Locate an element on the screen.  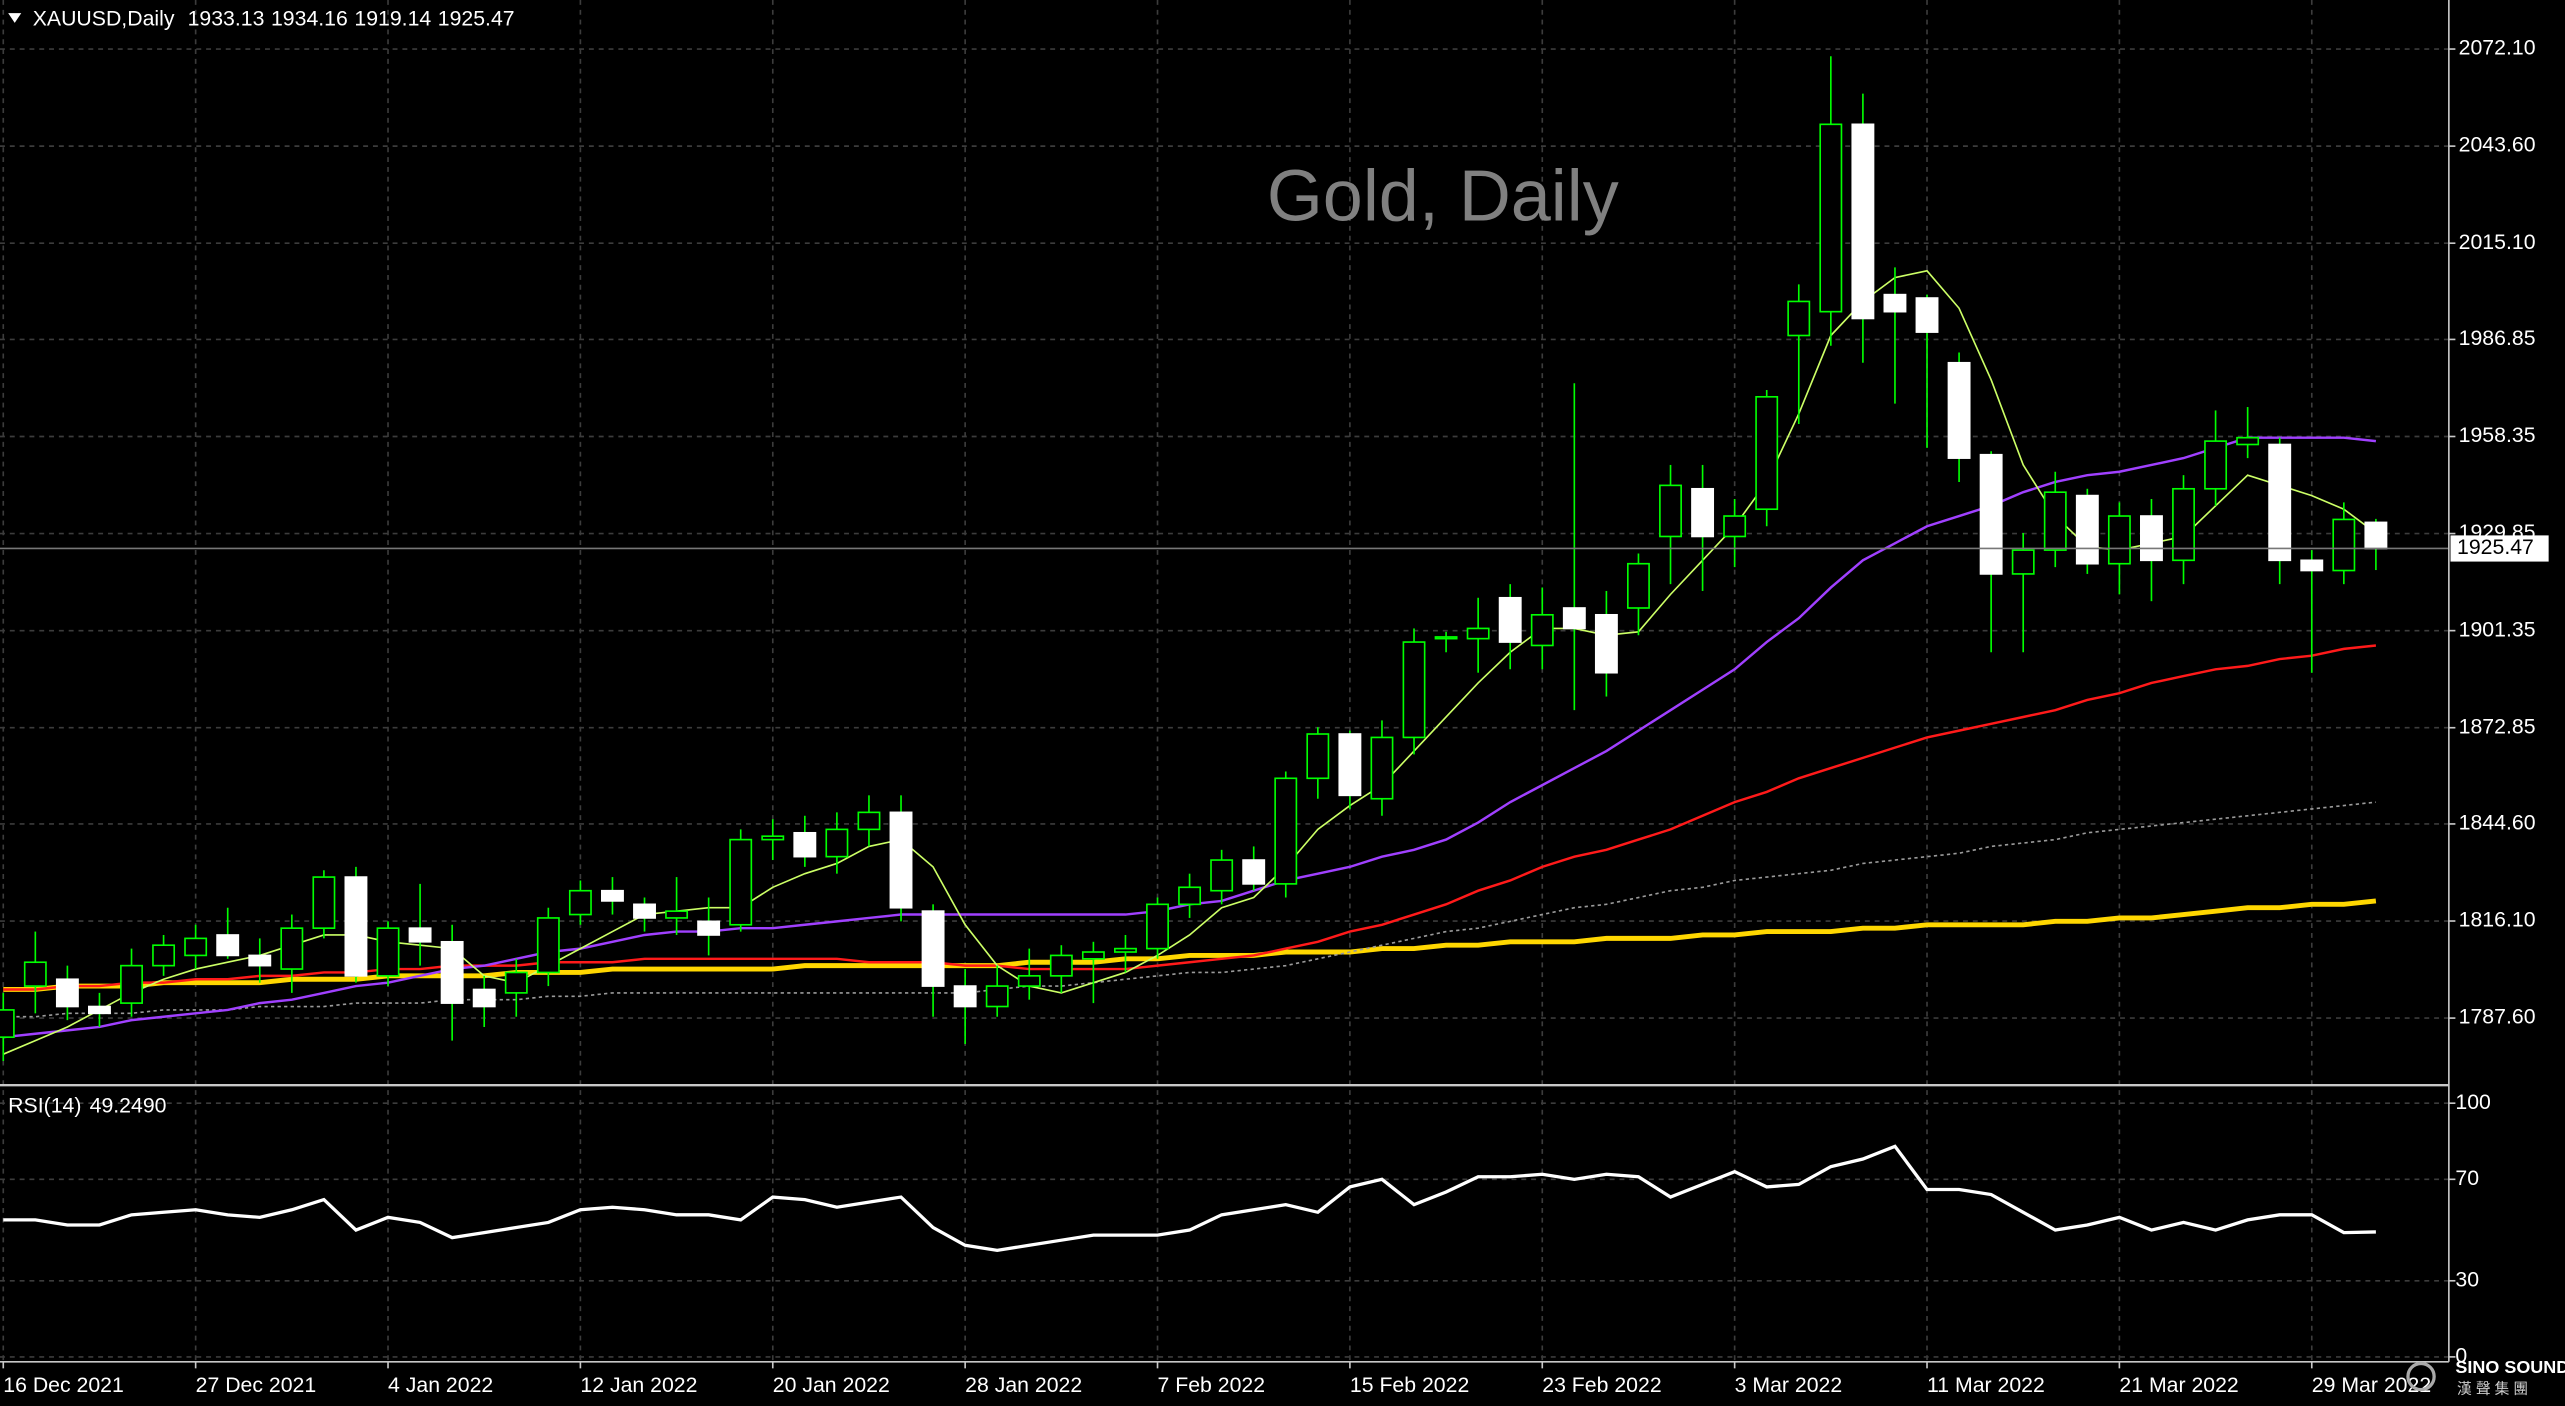
header-open: 1933.13 is located at coordinates (226, 18).